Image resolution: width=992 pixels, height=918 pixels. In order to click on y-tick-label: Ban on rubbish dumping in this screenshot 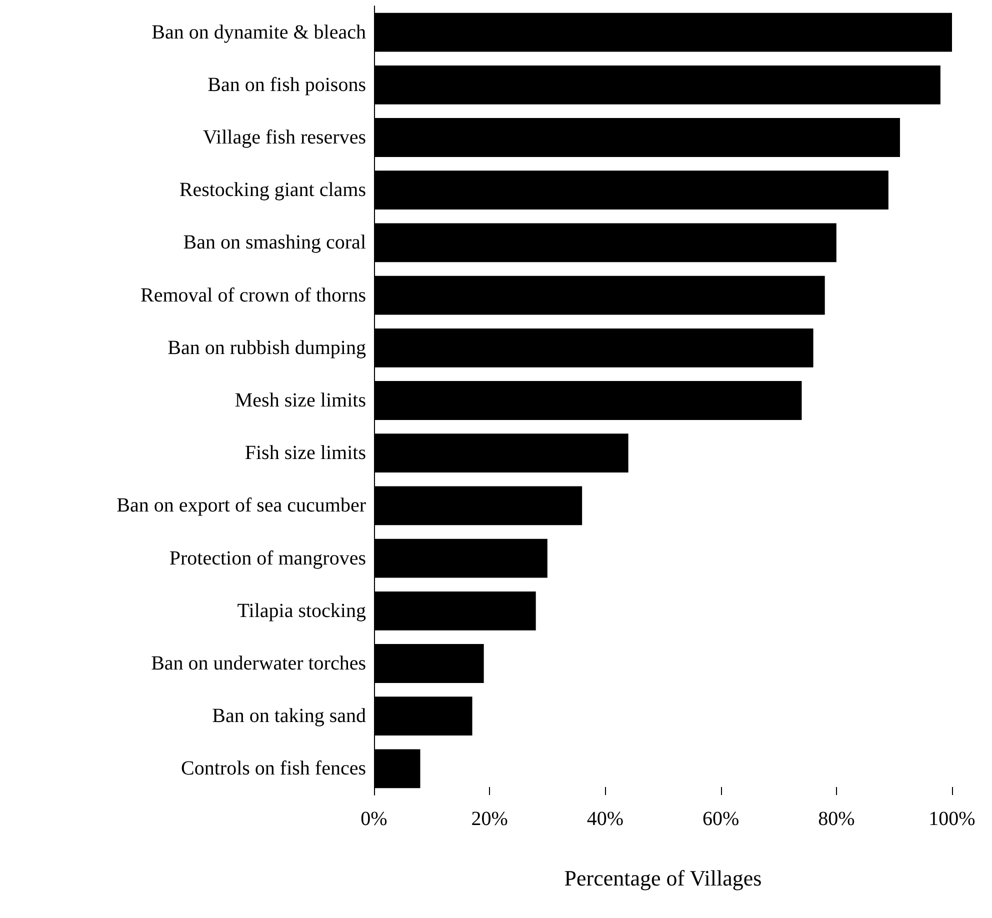, I will do `click(267, 347)`.